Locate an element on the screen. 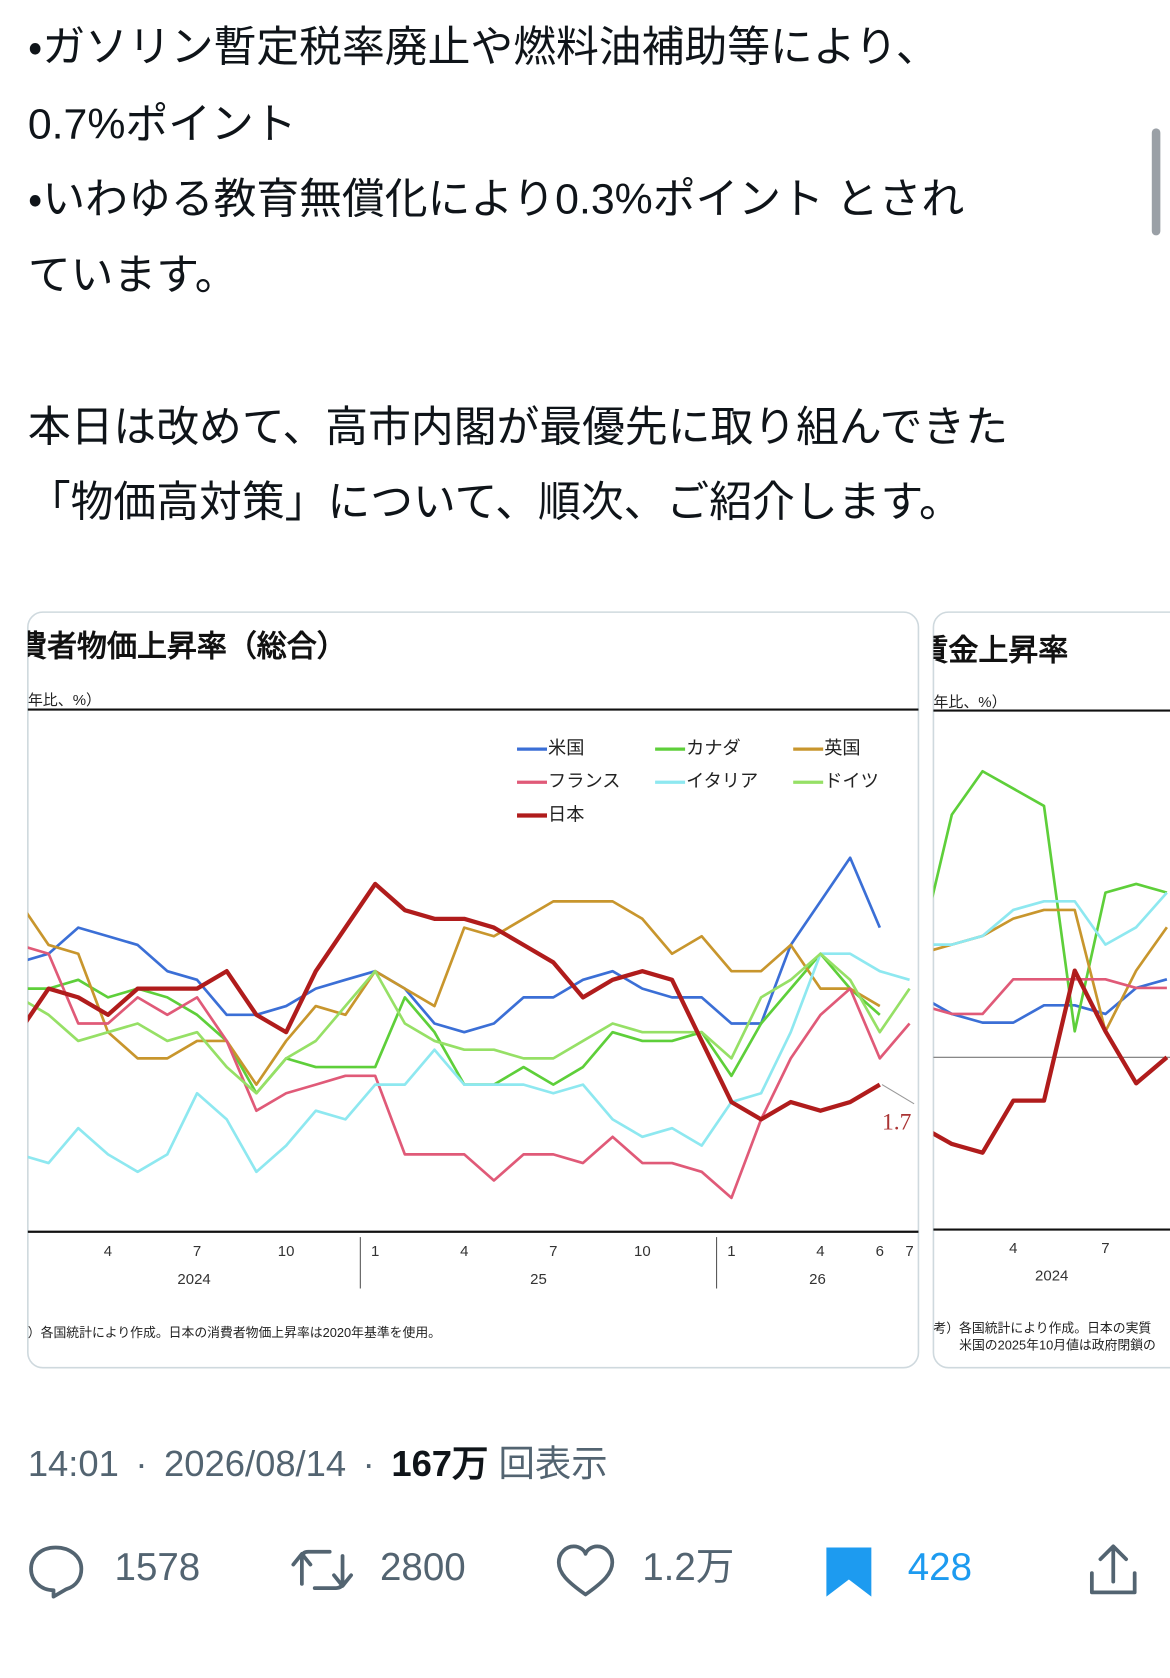 The width and height of the screenshot is (1170, 1678). like-count: 1.2万 is located at coordinates (688, 1567).